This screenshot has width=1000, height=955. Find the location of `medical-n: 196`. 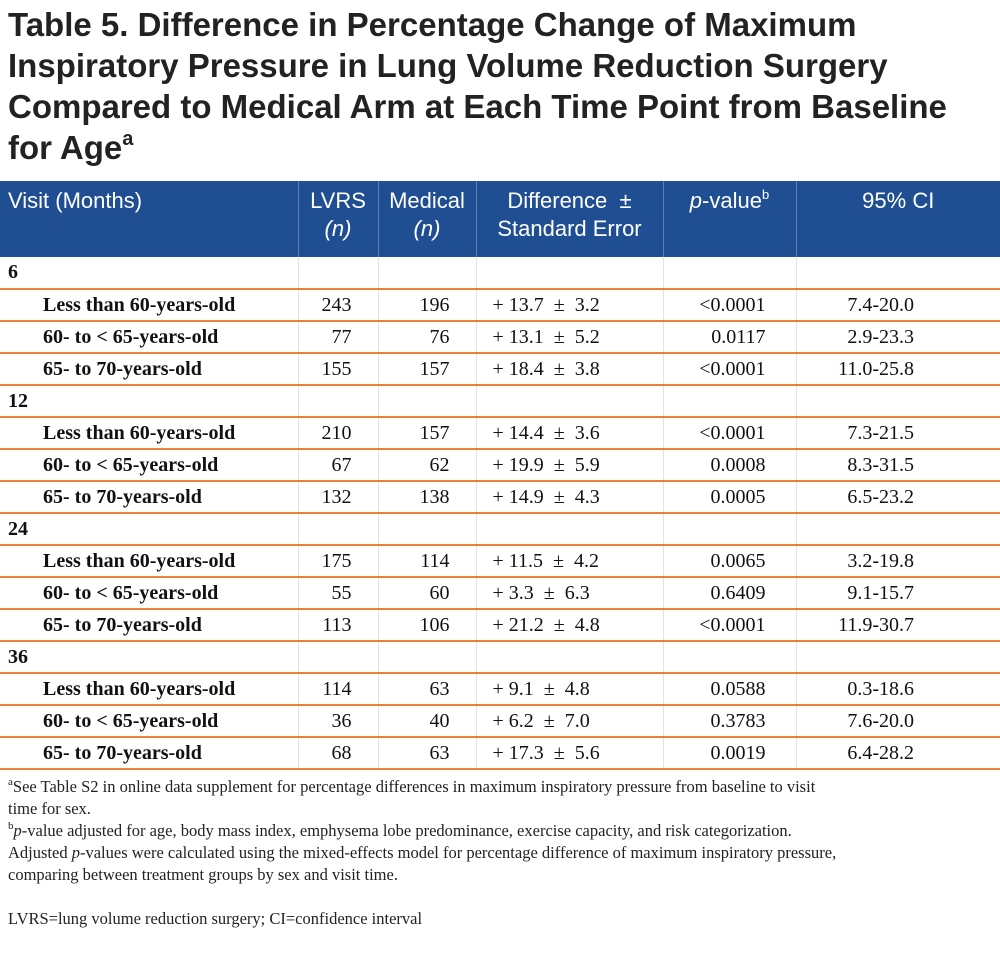

medical-n: 196 is located at coordinates (426, 305).